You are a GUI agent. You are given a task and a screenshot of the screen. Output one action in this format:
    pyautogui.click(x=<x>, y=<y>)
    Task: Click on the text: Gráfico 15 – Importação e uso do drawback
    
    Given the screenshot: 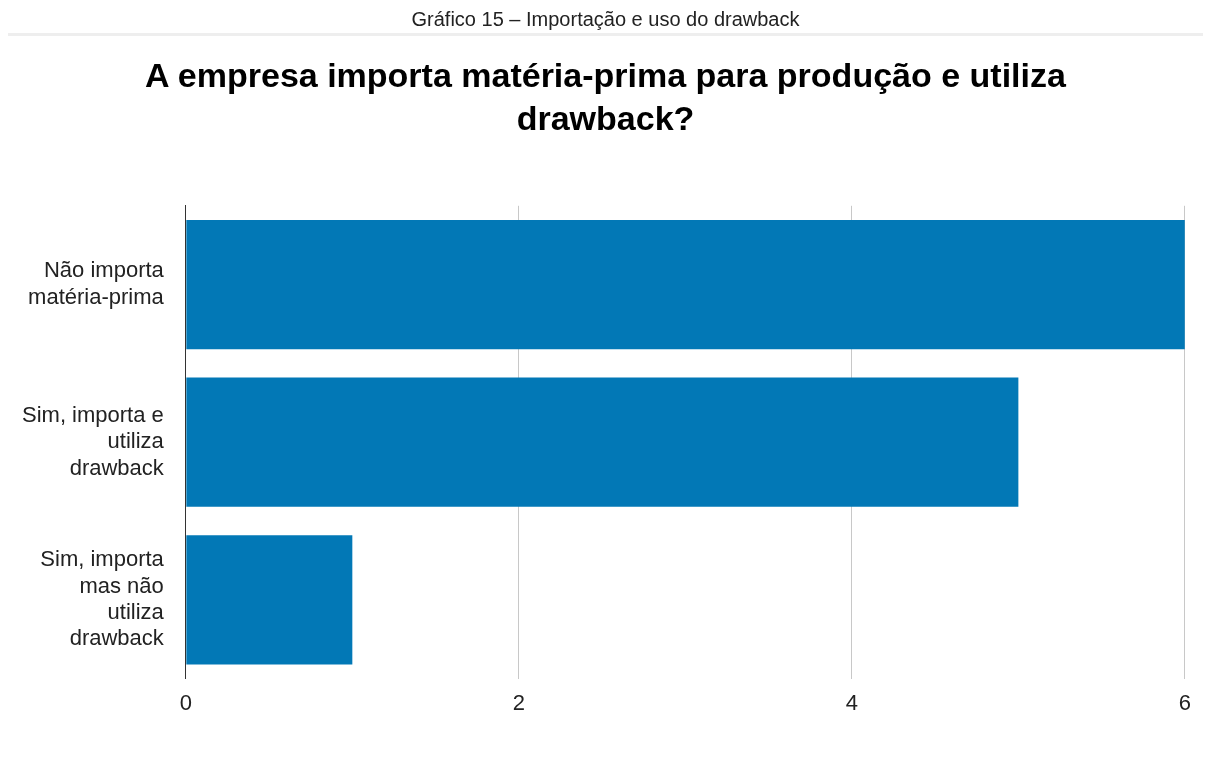 What is the action you would take?
    pyautogui.click(x=605, y=22)
    